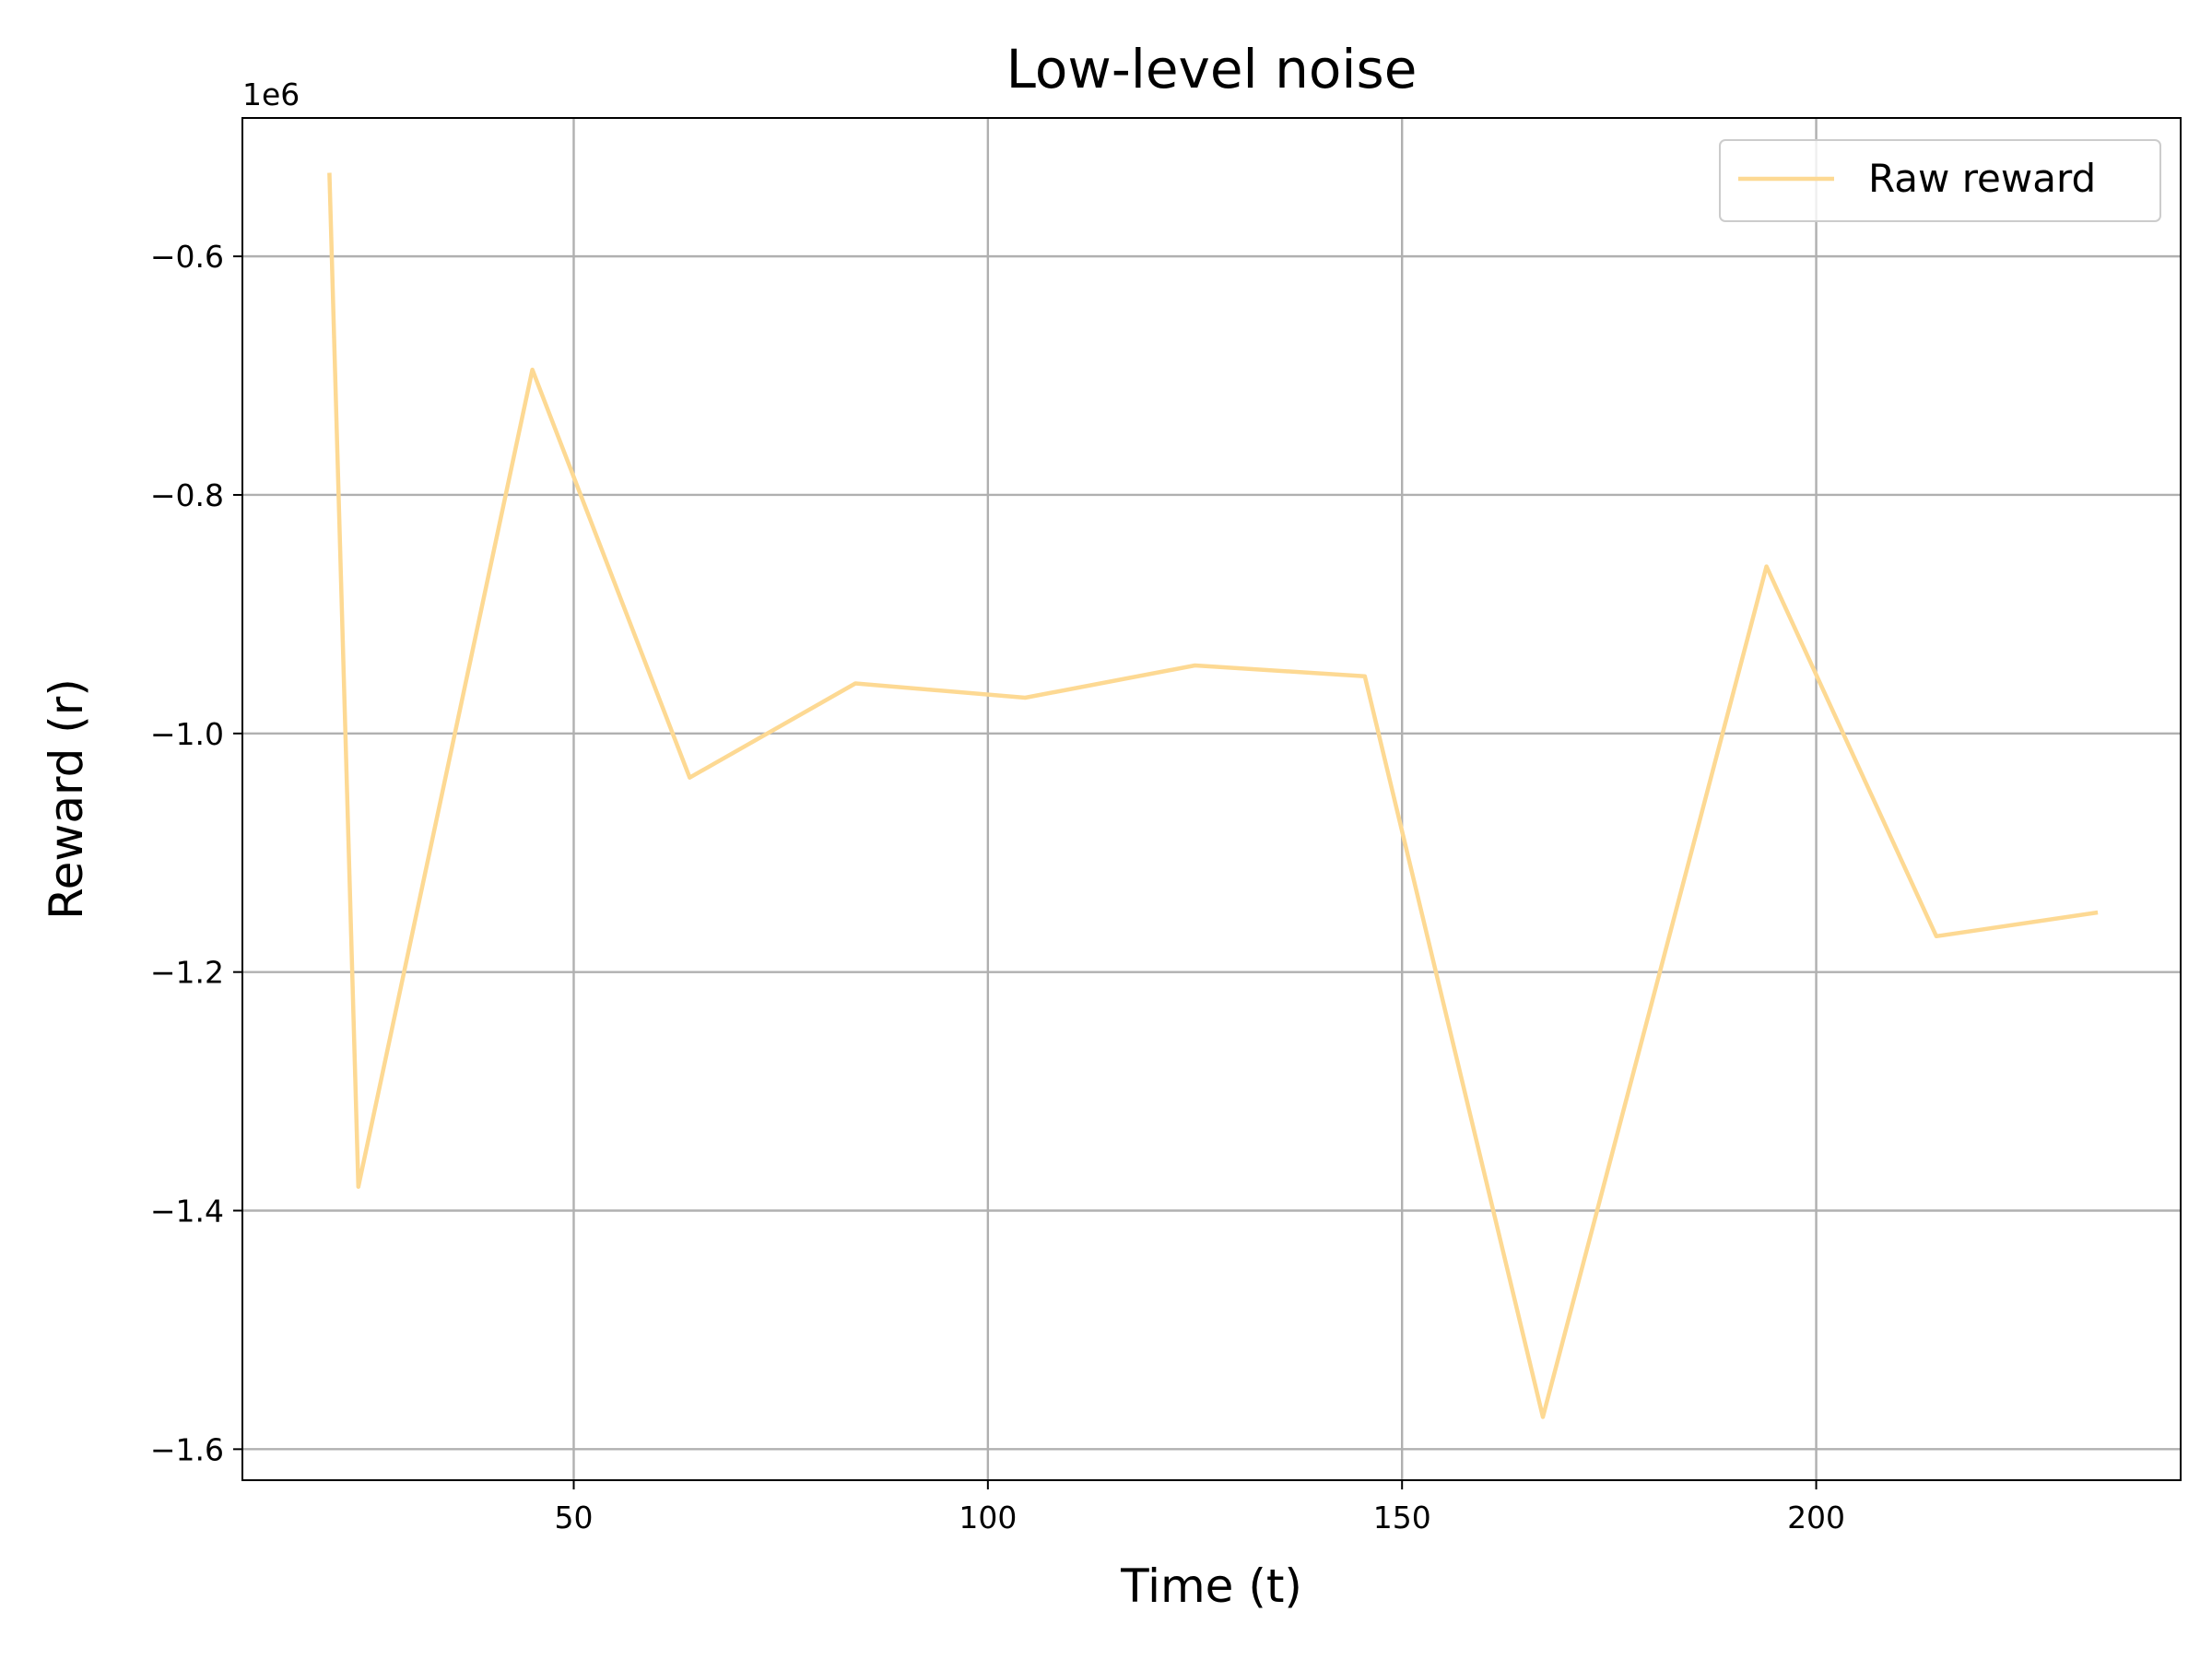 This screenshot has height=1659, width=2212. Describe the element at coordinates (1982, 178) in the screenshot. I see `legend-label: Raw reward` at that location.